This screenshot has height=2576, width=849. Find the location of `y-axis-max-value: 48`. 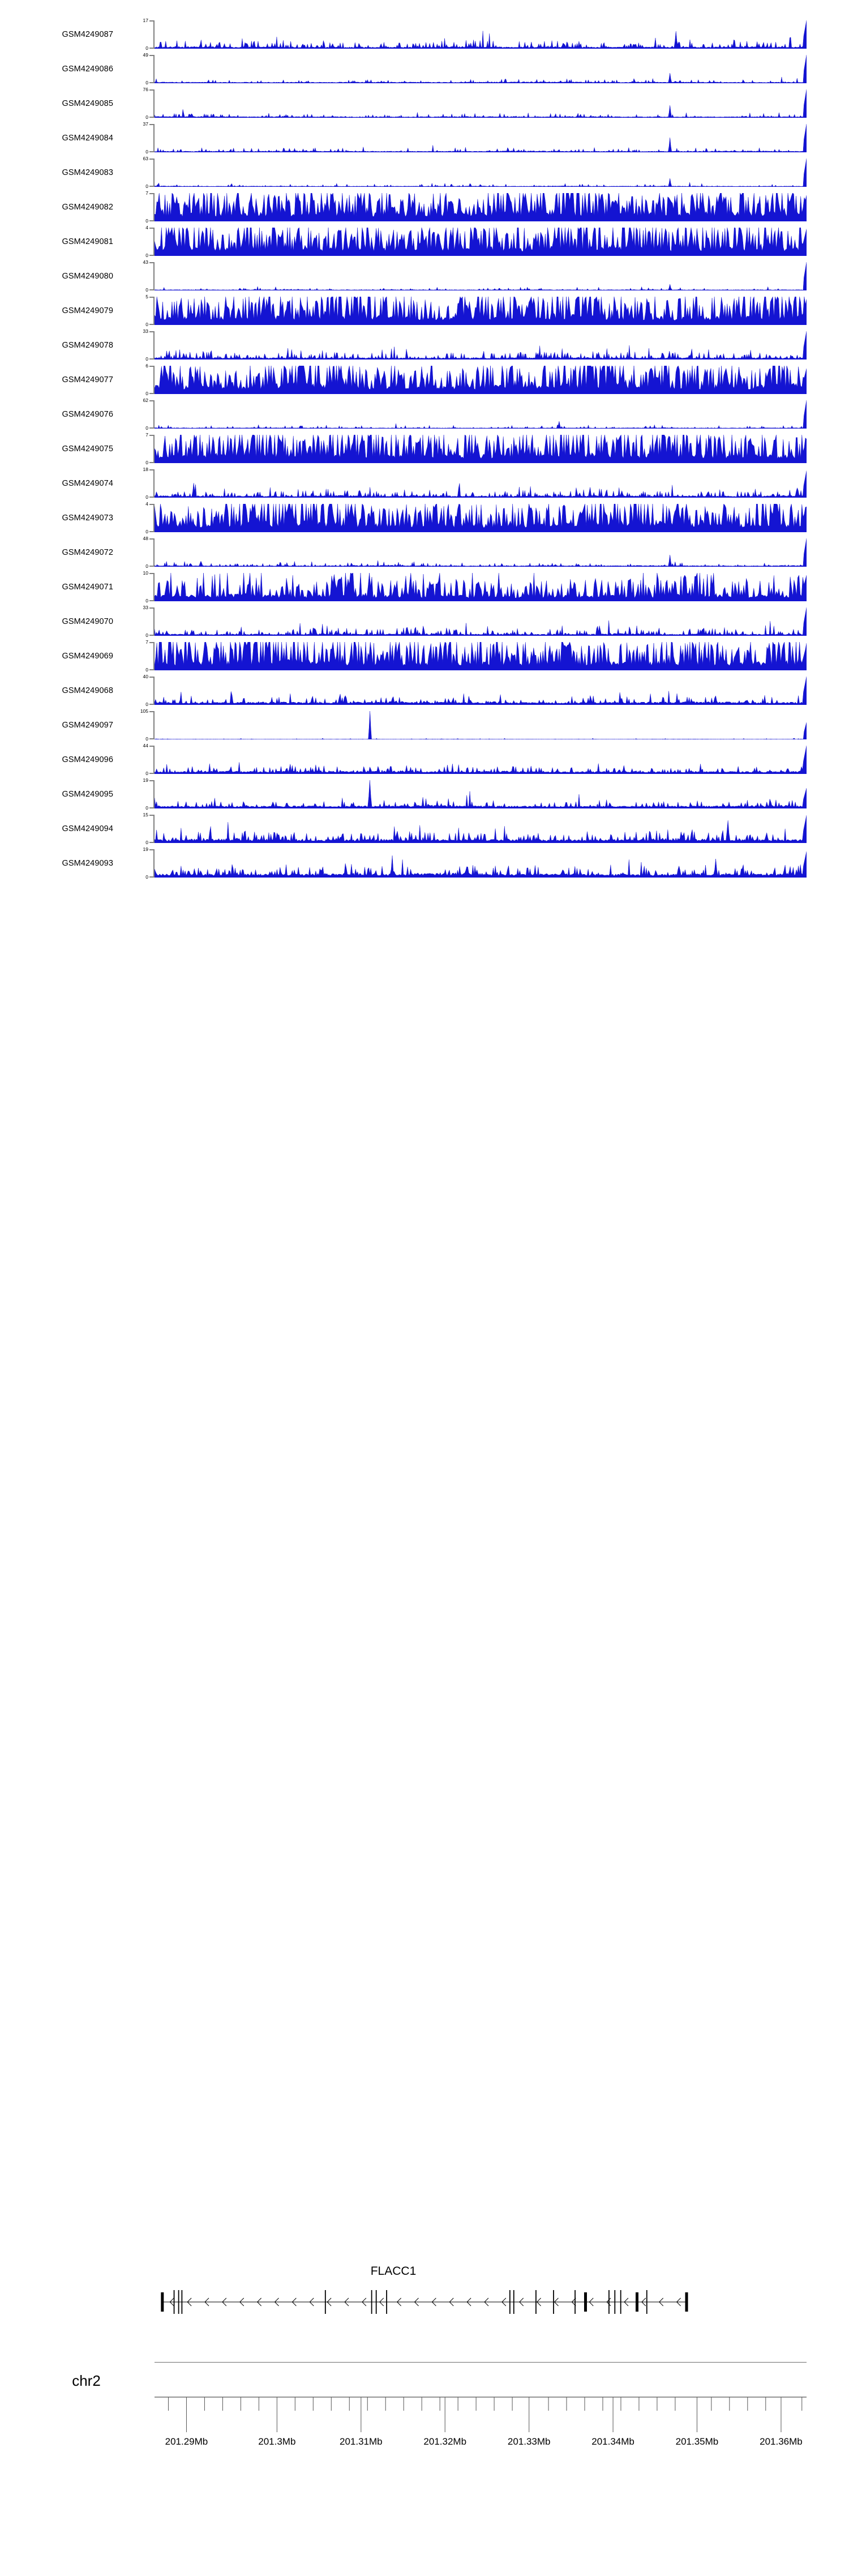

y-axis-max-value: 48 is located at coordinates (145, 538).